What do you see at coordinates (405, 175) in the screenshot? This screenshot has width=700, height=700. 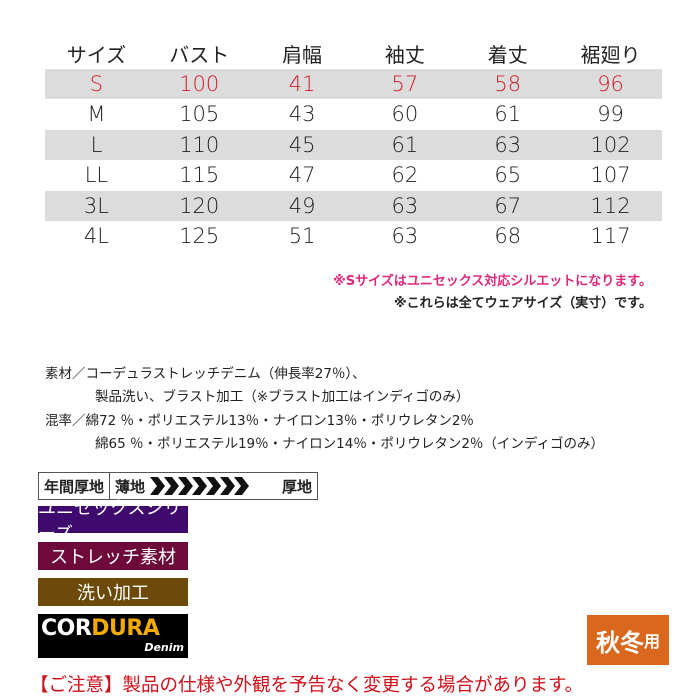 I see `table-cell: 62` at bounding box center [405, 175].